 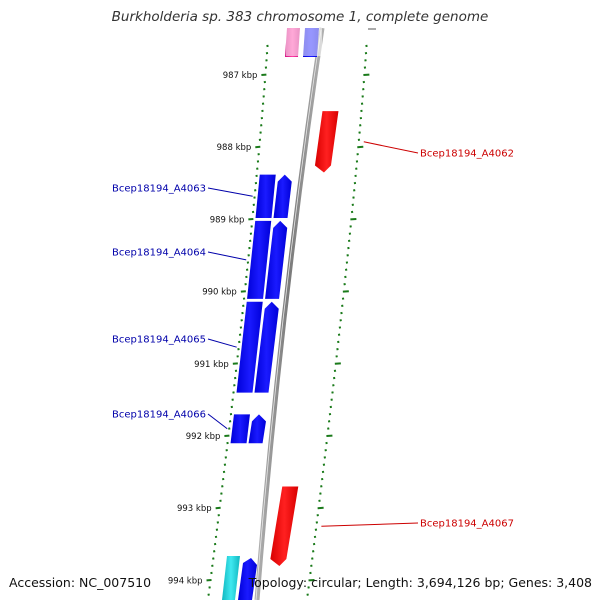 What do you see at coordinates (258, 347) in the screenshot?
I see `gene-Bcep18194_A4065` at bounding box center [258, 347].